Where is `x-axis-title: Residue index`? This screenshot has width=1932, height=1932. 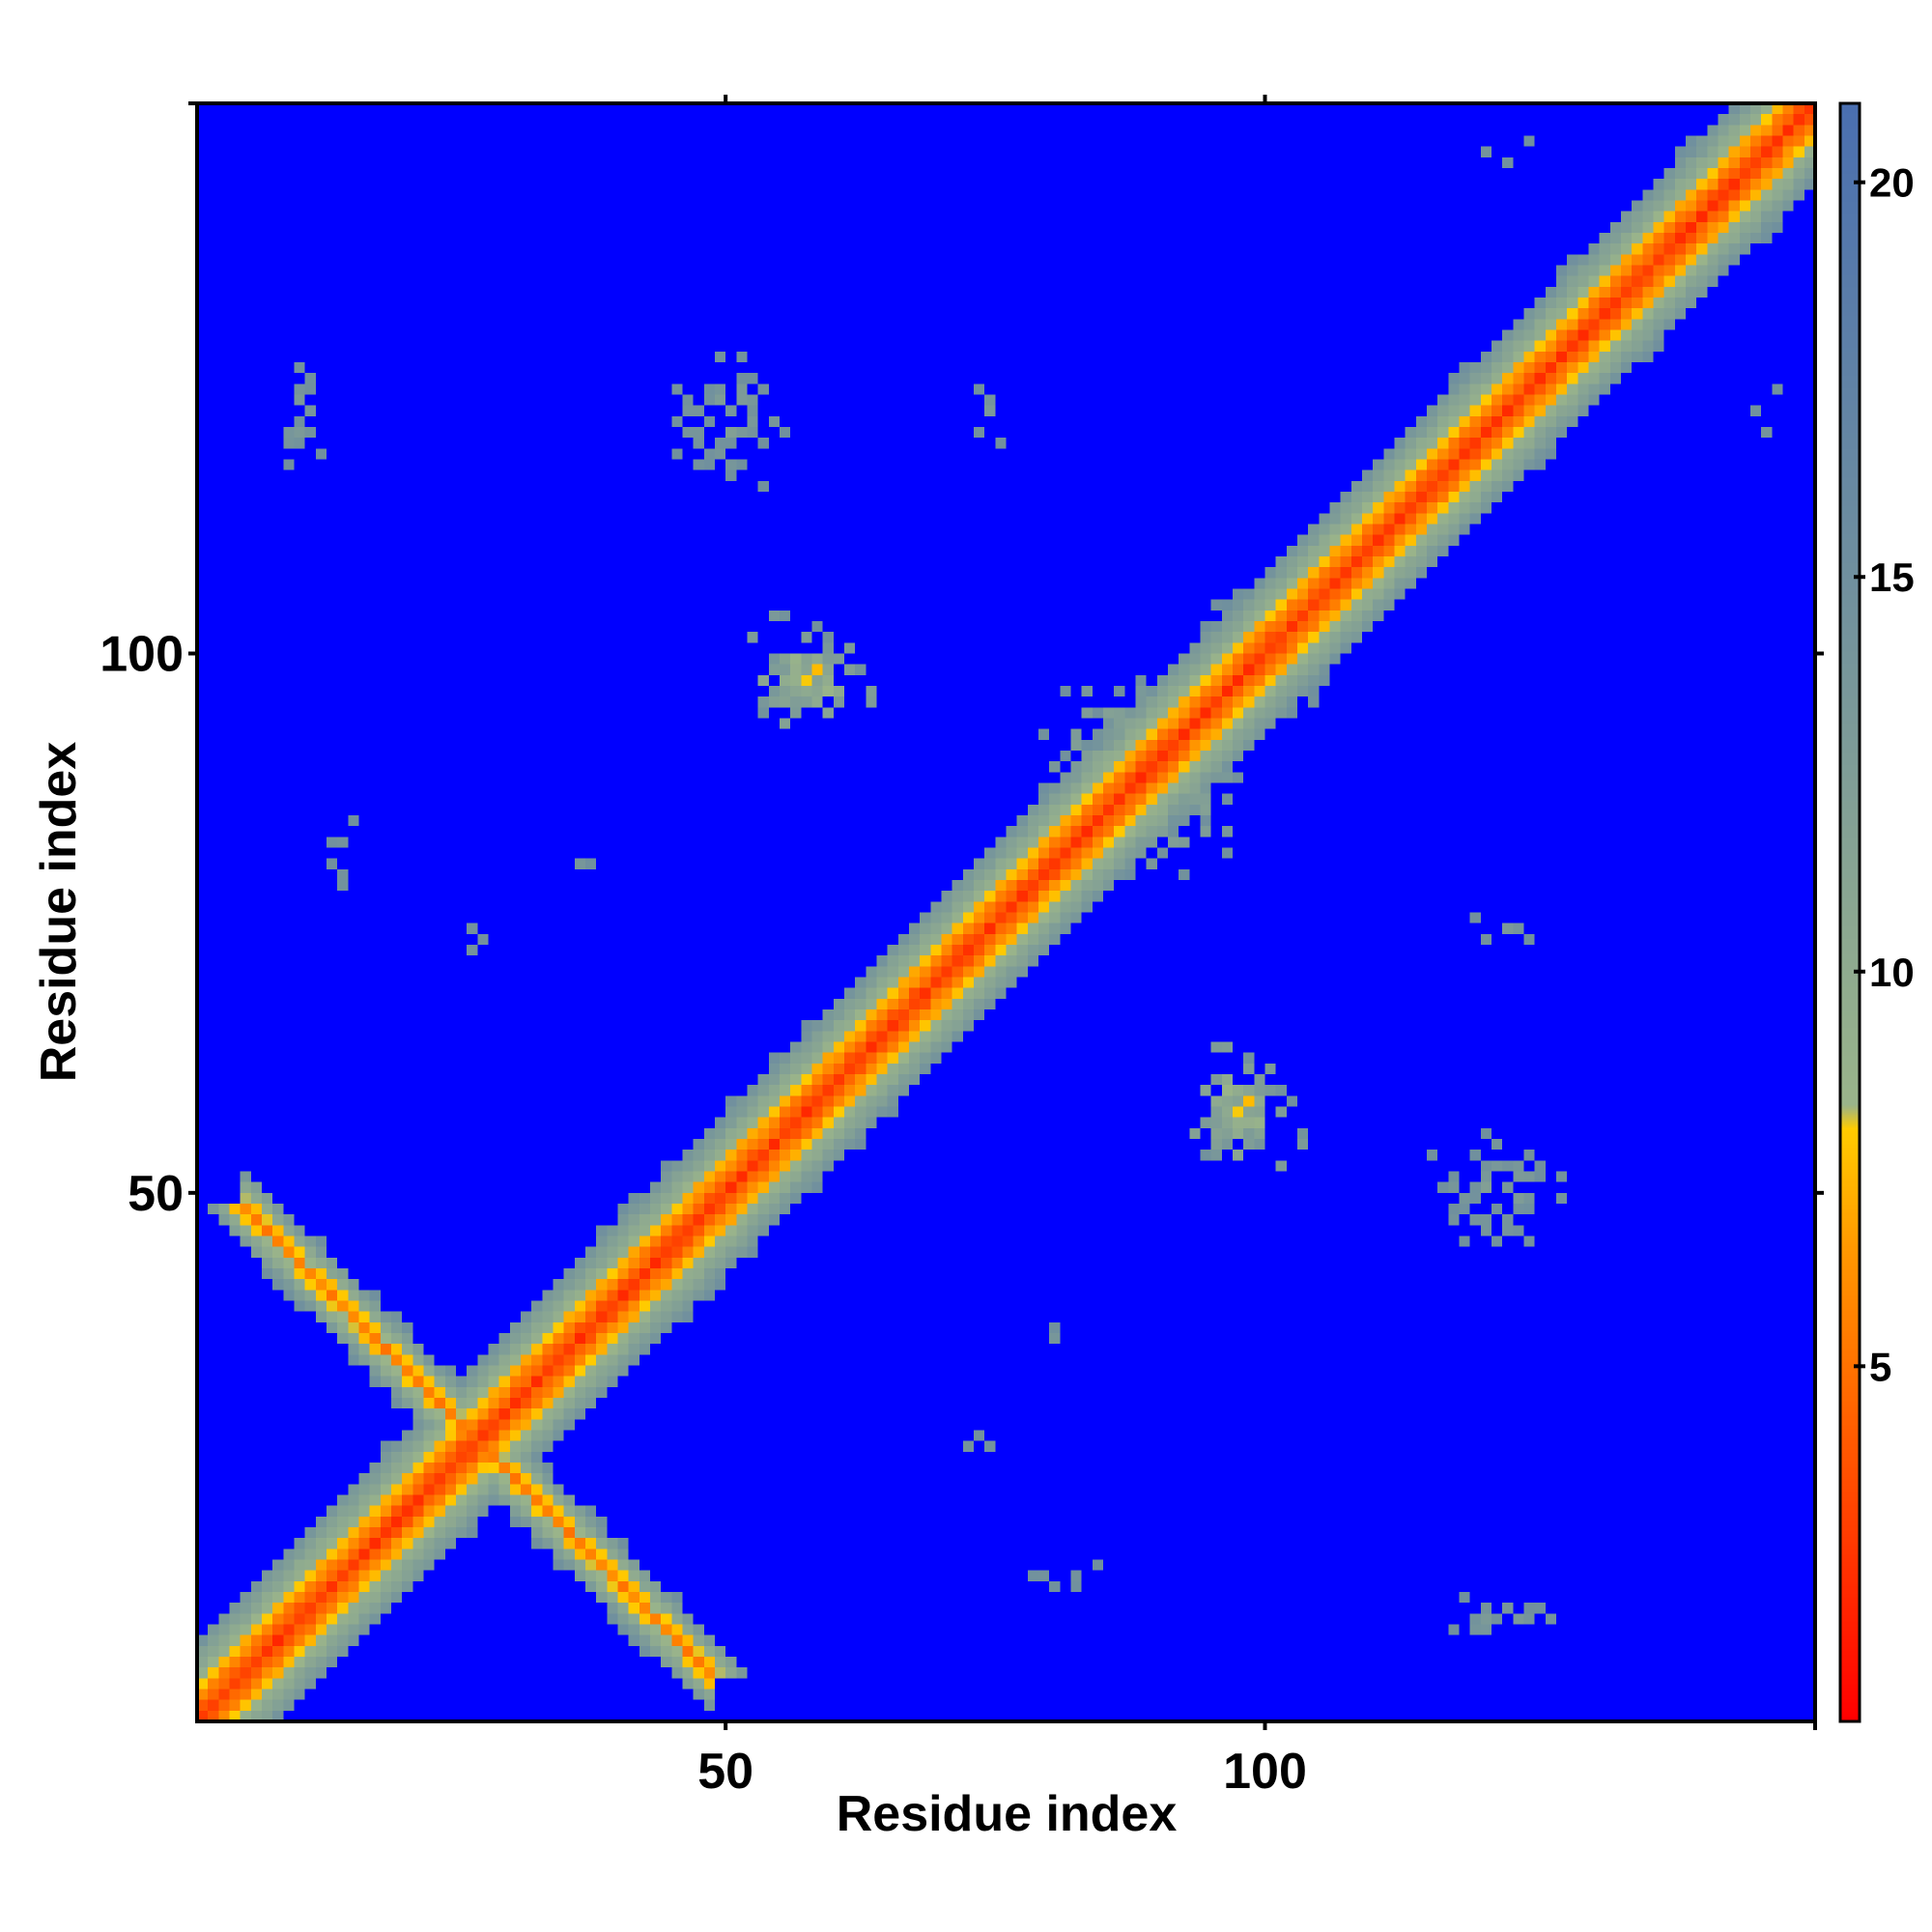 x-axis-title: Residue index is located at coordinates (1008, 1814).